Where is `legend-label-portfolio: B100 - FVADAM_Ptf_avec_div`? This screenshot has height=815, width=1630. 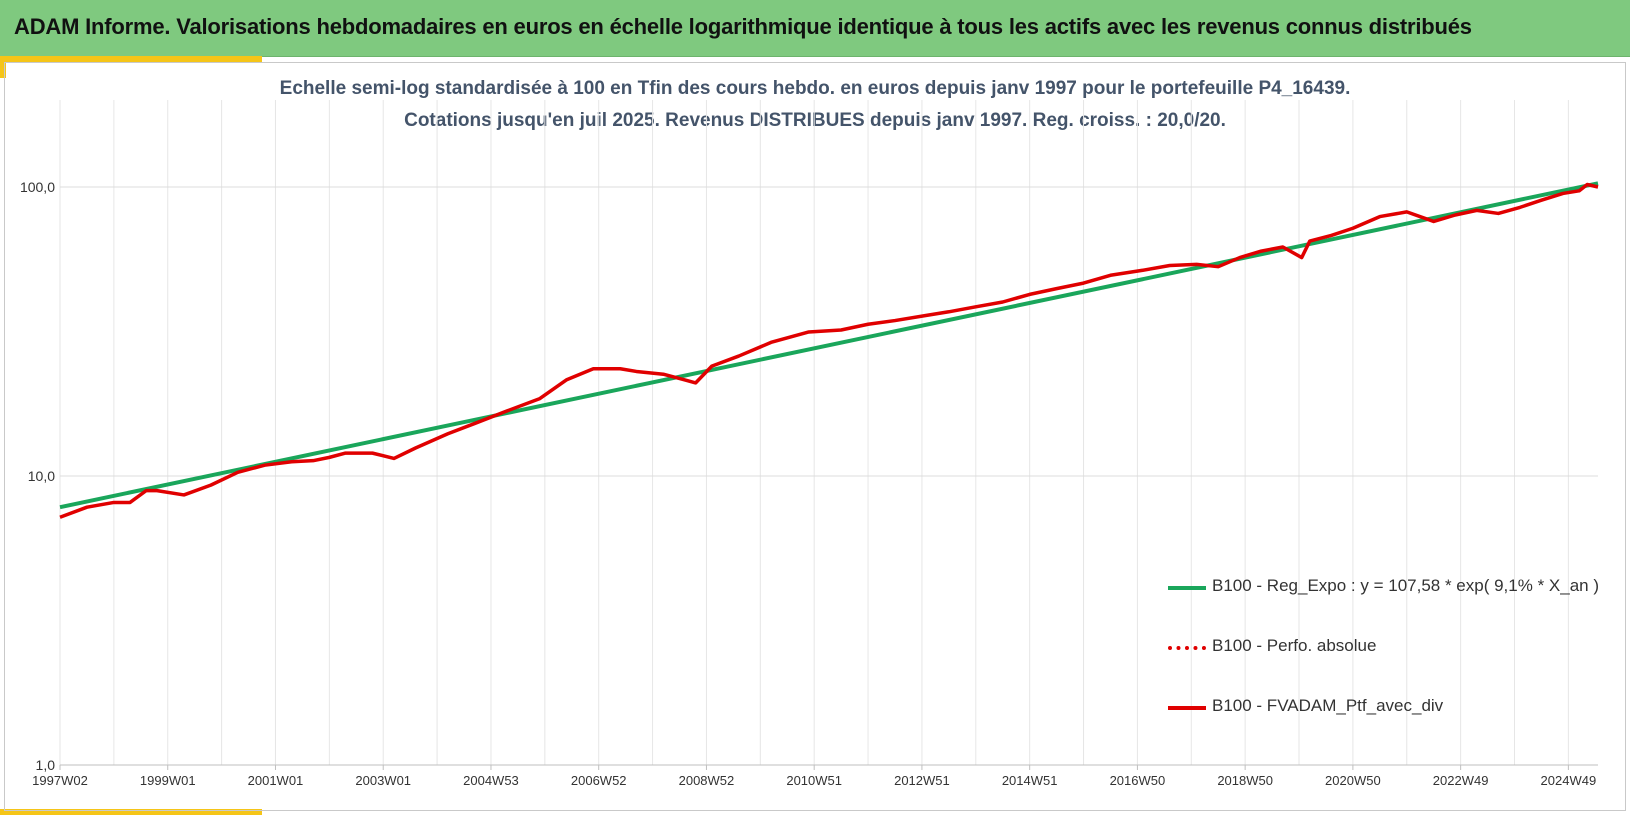 legend-label-portfolio: B100 - FVADAM_Ptf_avec_div is located at coordinates (1328, 705).